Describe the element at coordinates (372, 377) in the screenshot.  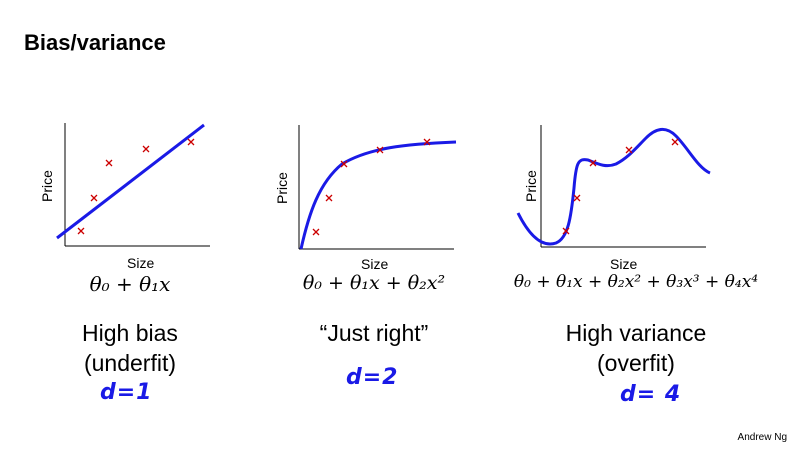
I see `degree-annotation: d=2` at that location.